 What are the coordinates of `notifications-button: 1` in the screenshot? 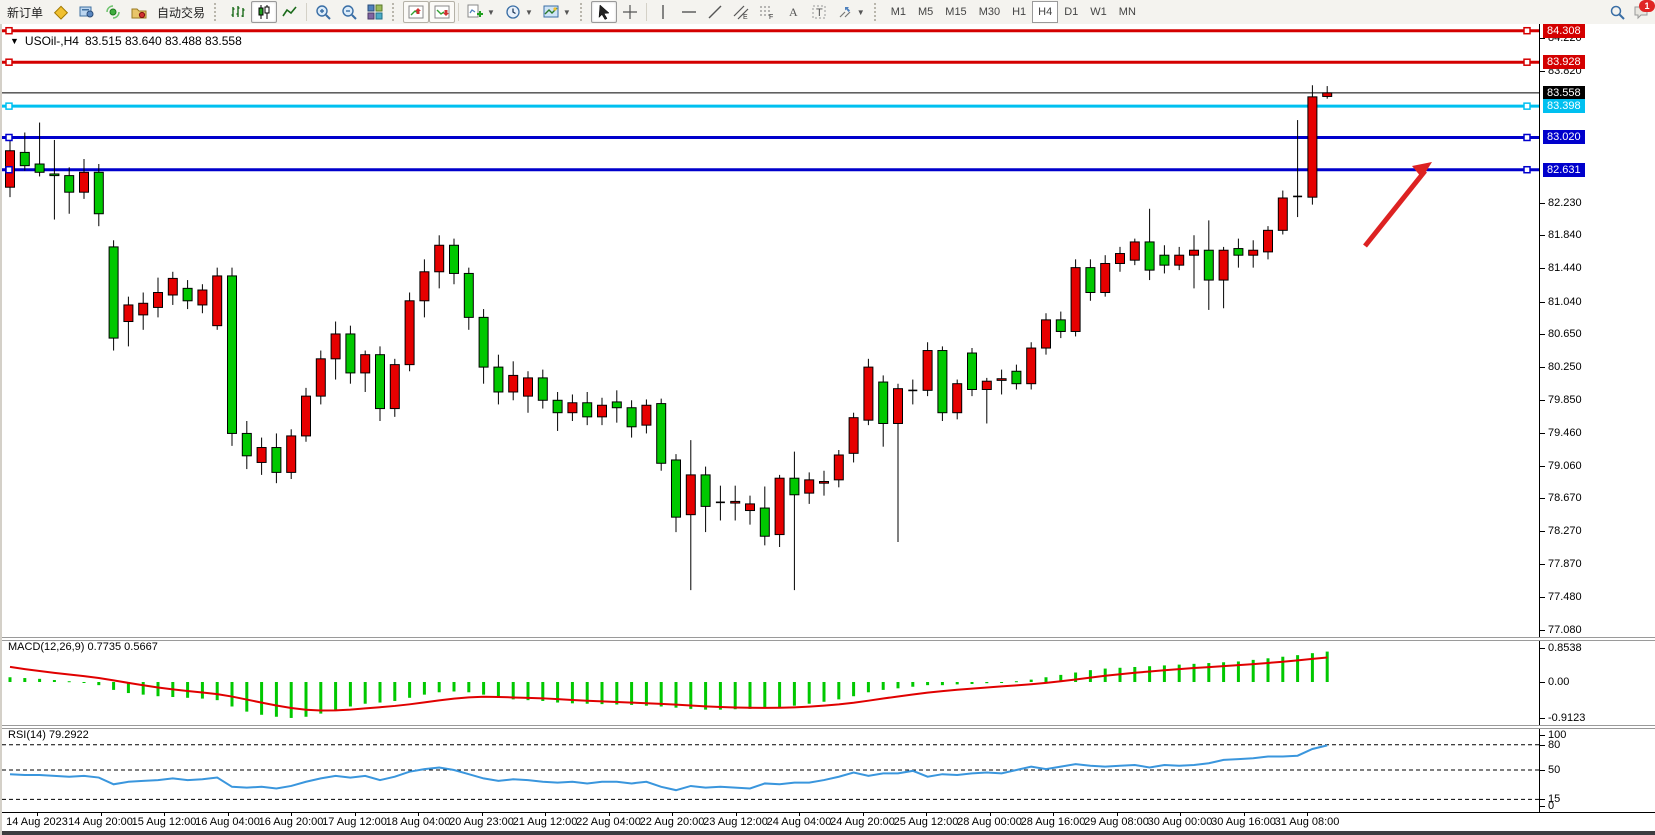 It's located at (1644, 10).